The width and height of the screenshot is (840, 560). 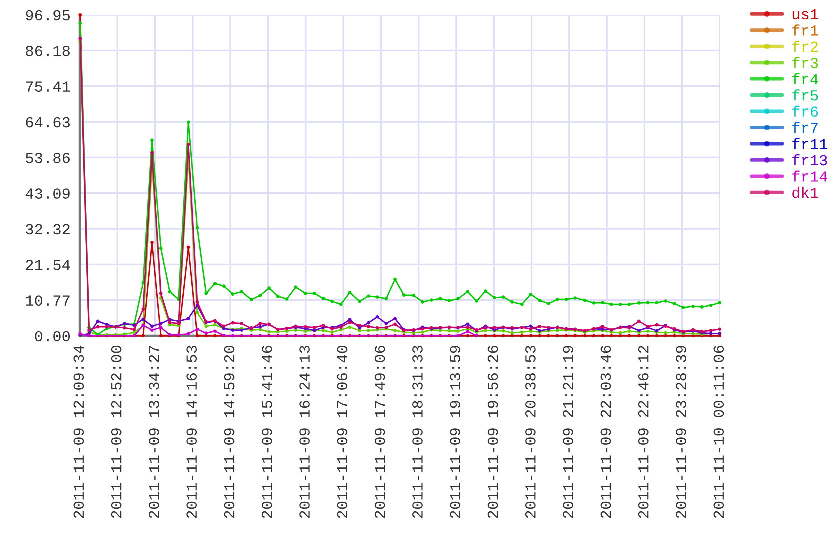 What do you see at coordinates (48, 158) in the screenshot?
I see `y-tick-label: 53.86` at bounding box center [48, 158].